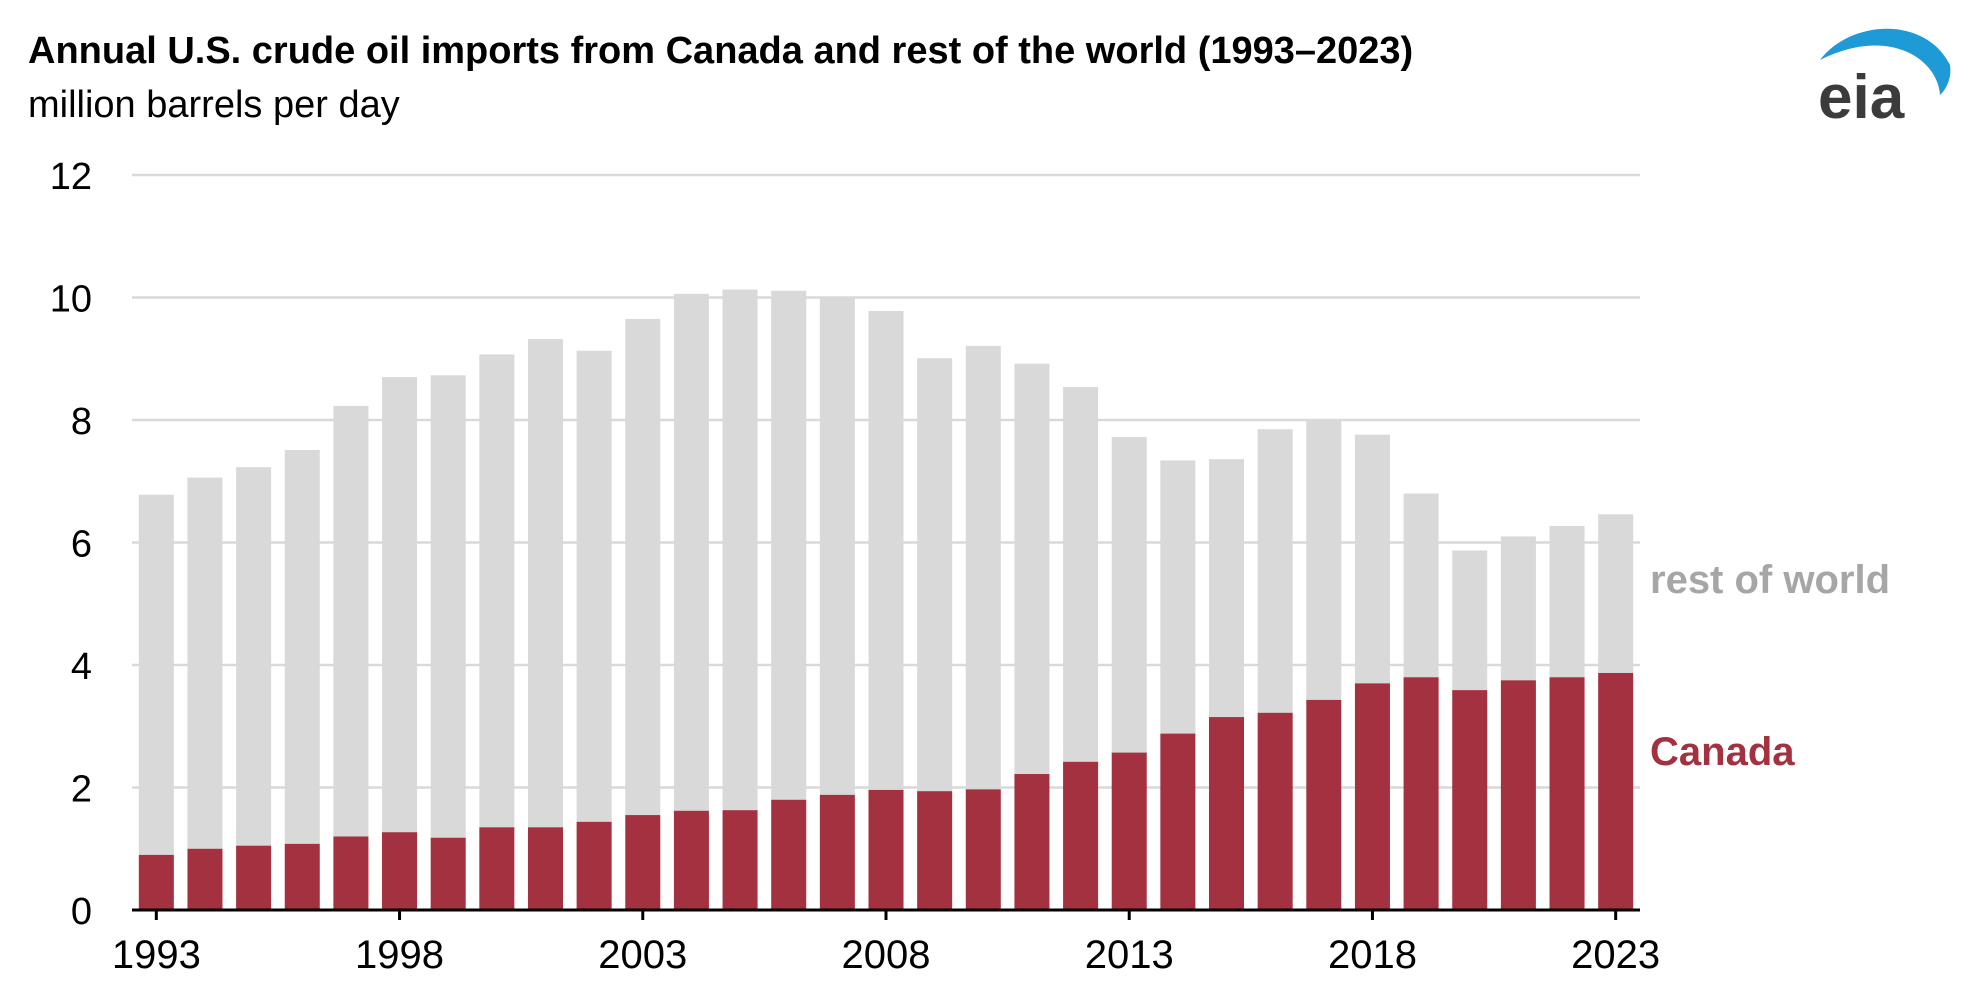  I want to click on bar-canada-1995, so click(254, 877).